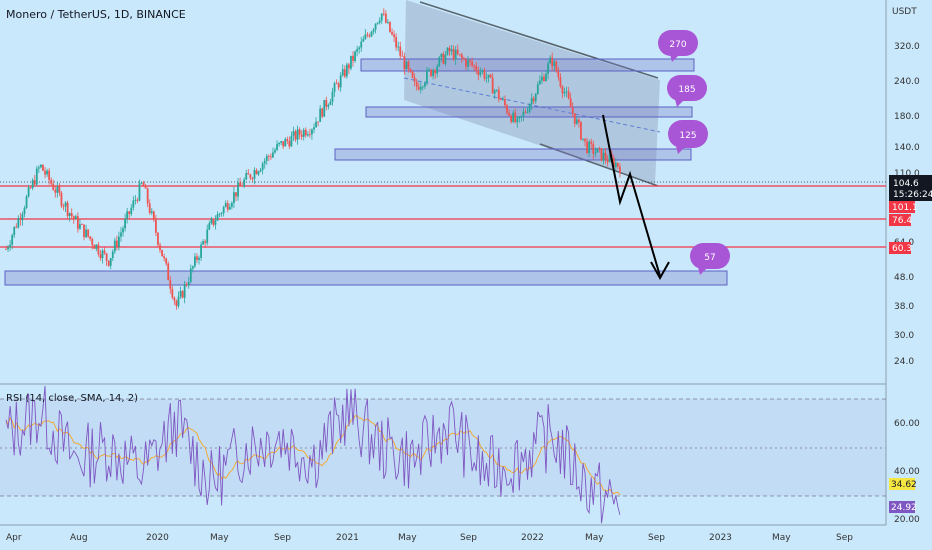 This screenshot has height=550, width=932. What do you see at coordinates (678, 46) in the screenshot?
I see `bubble-270: 270` at bounding box center [678, 46].